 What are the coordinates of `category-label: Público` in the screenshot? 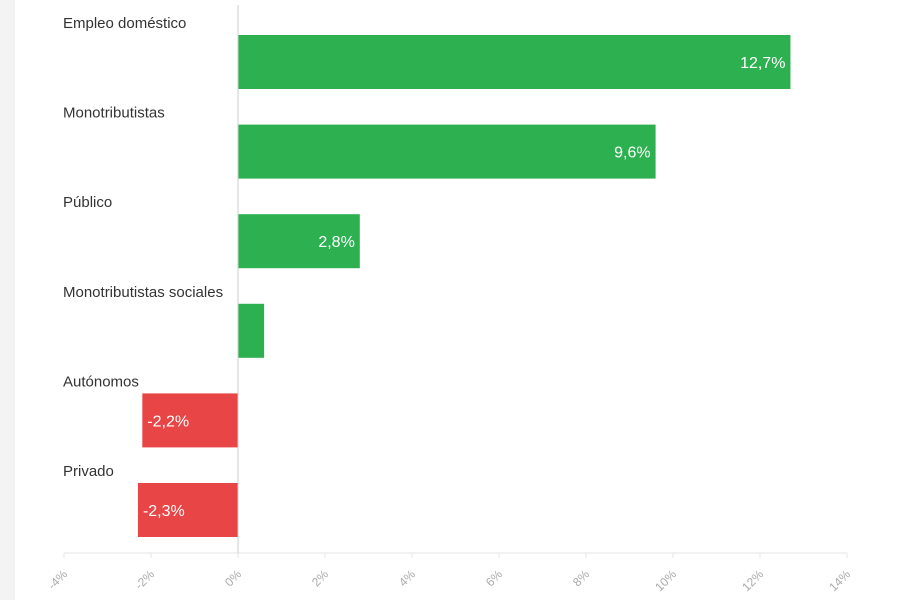 It's located at (87, 202).